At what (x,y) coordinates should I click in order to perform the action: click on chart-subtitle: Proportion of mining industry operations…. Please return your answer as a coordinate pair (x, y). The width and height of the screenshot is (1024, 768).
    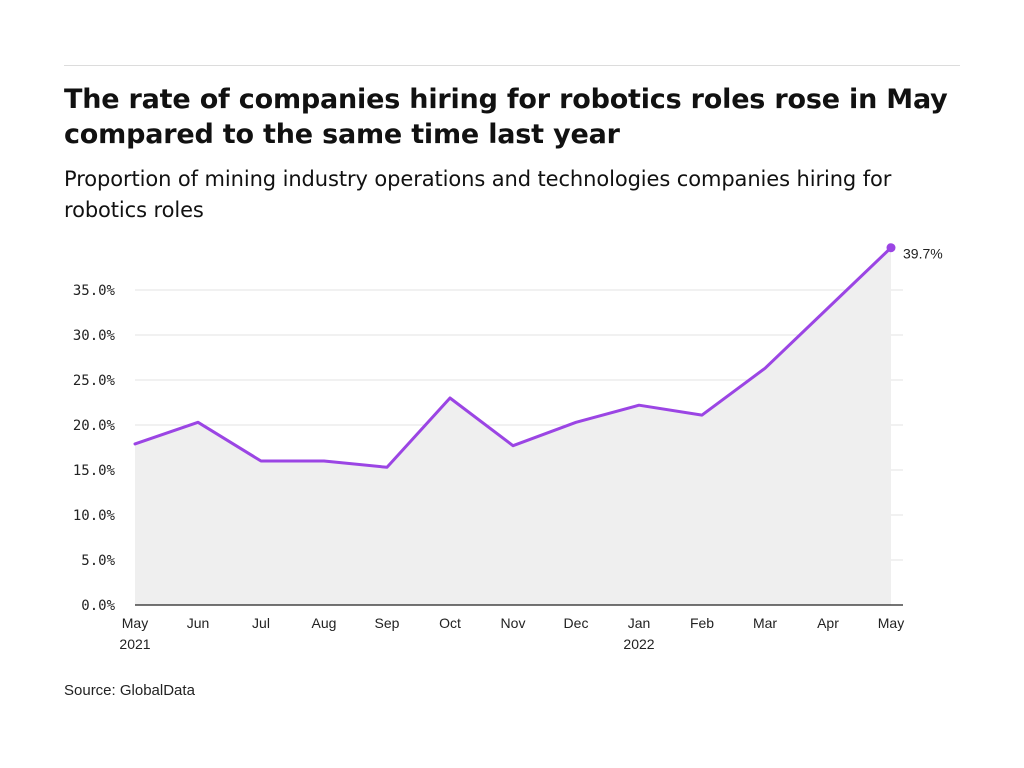
    Looking at the image, I should click on (478, 194).